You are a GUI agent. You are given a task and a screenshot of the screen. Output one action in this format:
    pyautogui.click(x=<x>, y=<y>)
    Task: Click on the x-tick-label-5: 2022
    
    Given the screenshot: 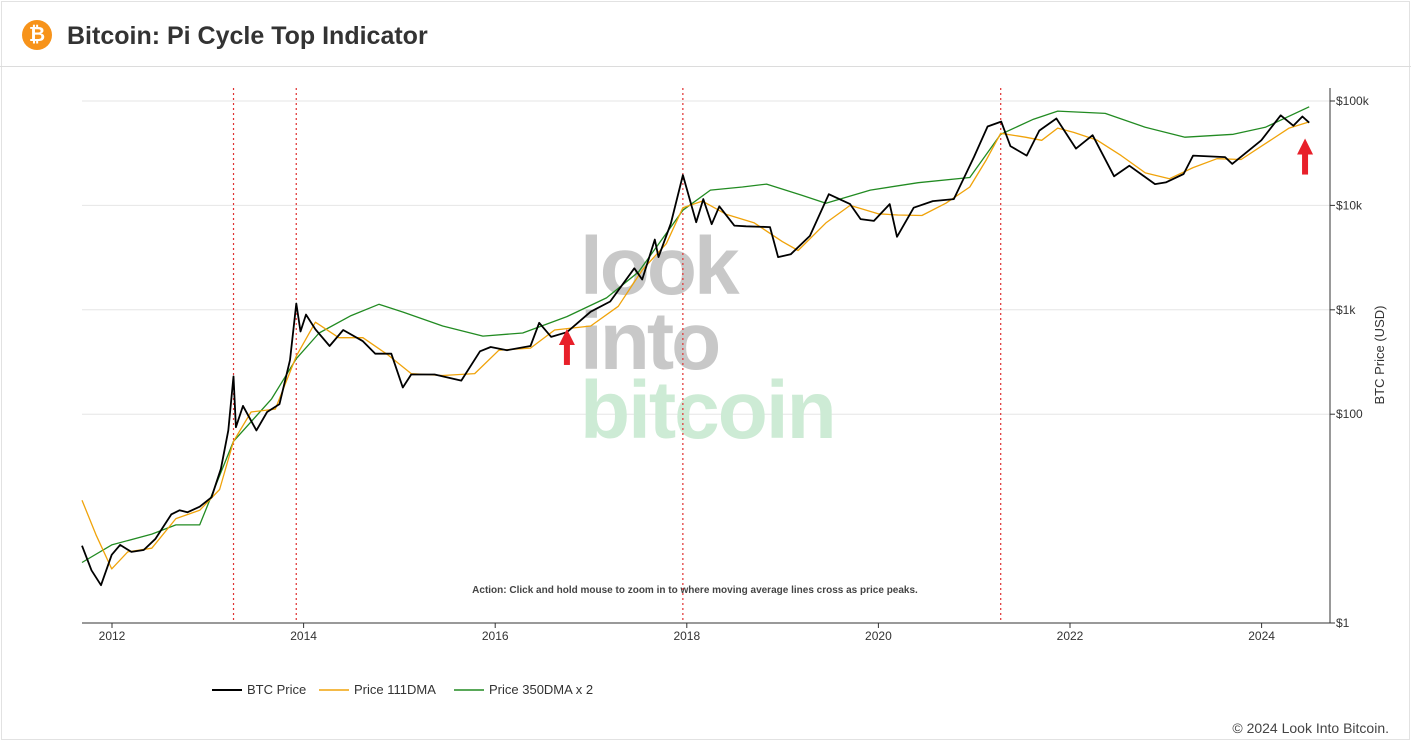 What is the action you would take?
    pyautogui.click(x=1070, y=636)
    